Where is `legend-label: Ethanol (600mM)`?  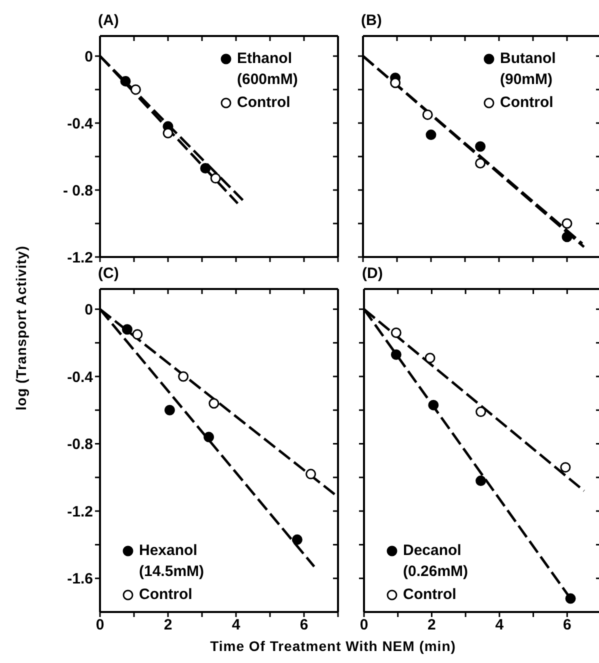 legend-label: Ethanol (600mM) is located at coordinates (268, 69).